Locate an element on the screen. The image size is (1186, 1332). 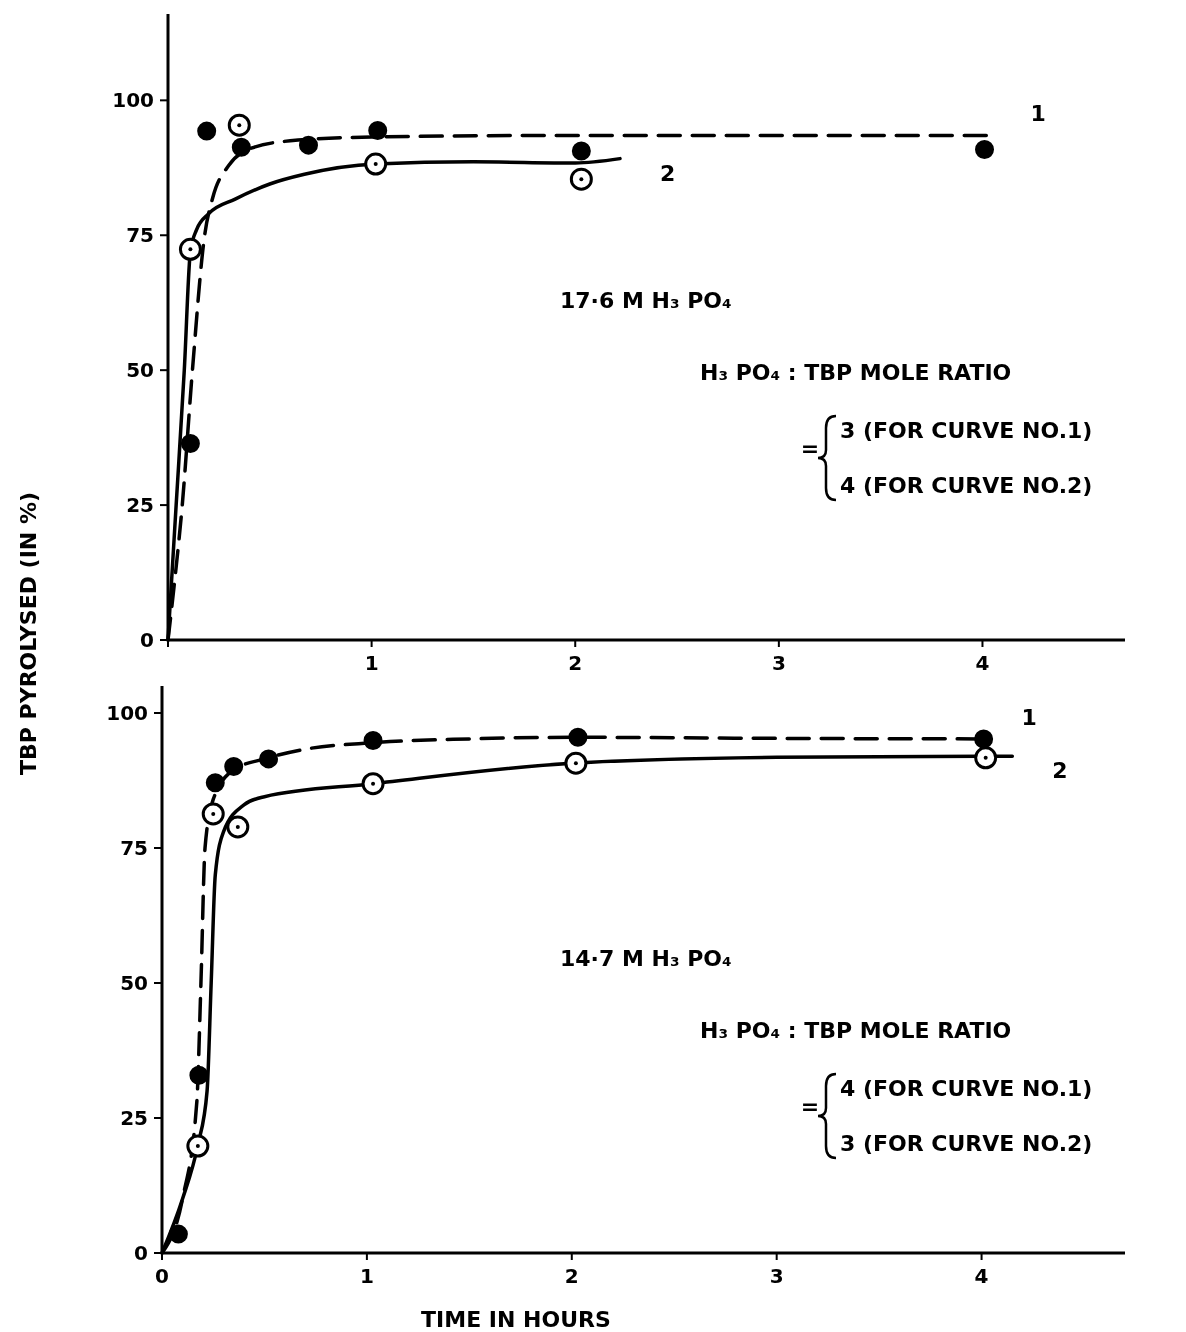
x-axis-title: TIME IN HOURS is located at coordinates (516, 1319).